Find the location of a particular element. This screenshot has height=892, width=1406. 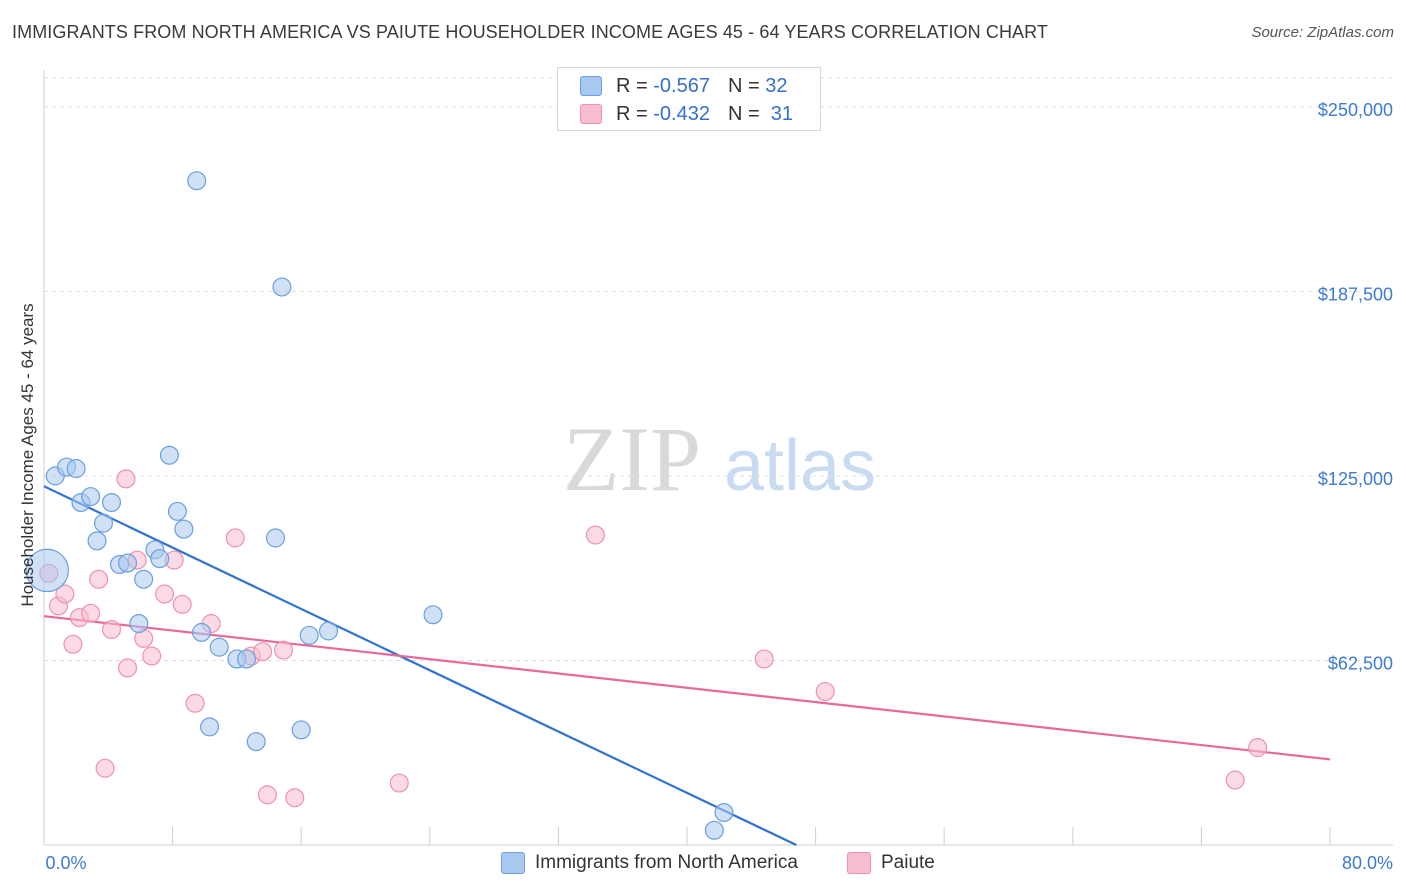

legend-item-north-america: Immigrants from North America is located at coordinates (649, 863).